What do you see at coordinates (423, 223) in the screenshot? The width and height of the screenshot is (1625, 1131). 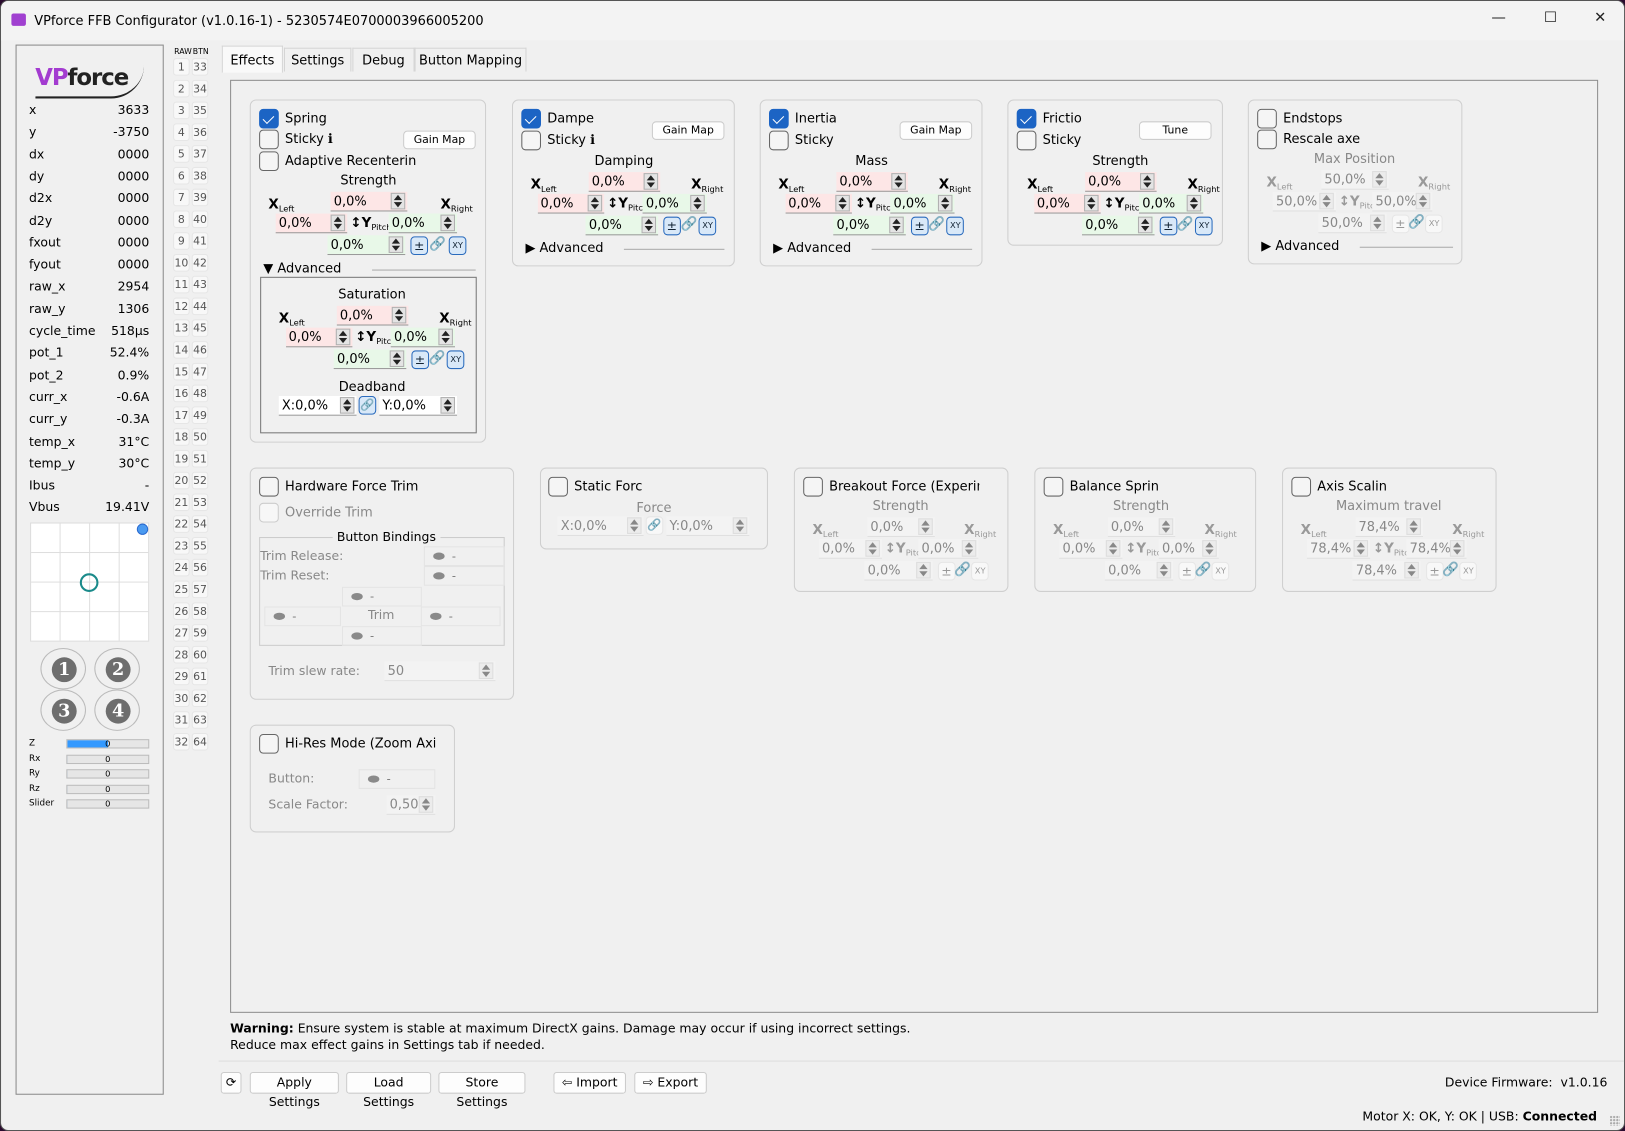 I see `spring-strength-right-spin: 0,0%` at bounding box center [423, 223].